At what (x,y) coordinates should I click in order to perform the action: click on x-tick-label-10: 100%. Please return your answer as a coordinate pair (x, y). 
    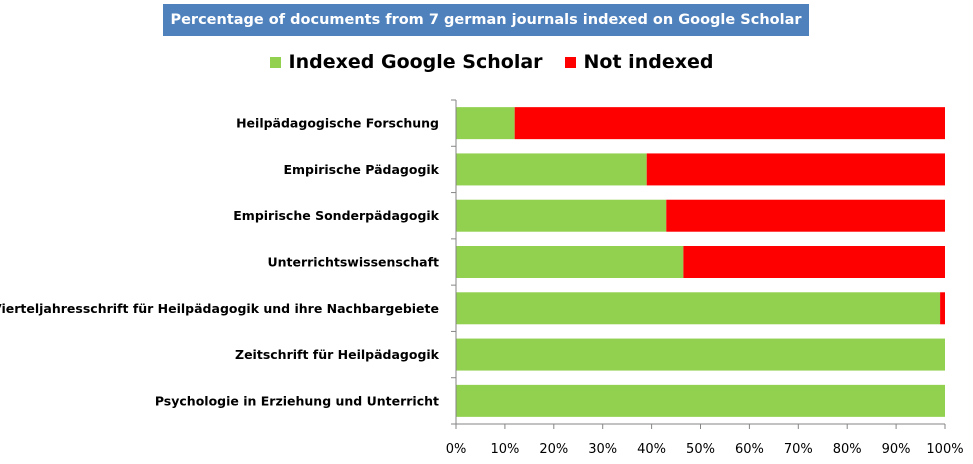
    Looking at the image, I should click on (944, 449).